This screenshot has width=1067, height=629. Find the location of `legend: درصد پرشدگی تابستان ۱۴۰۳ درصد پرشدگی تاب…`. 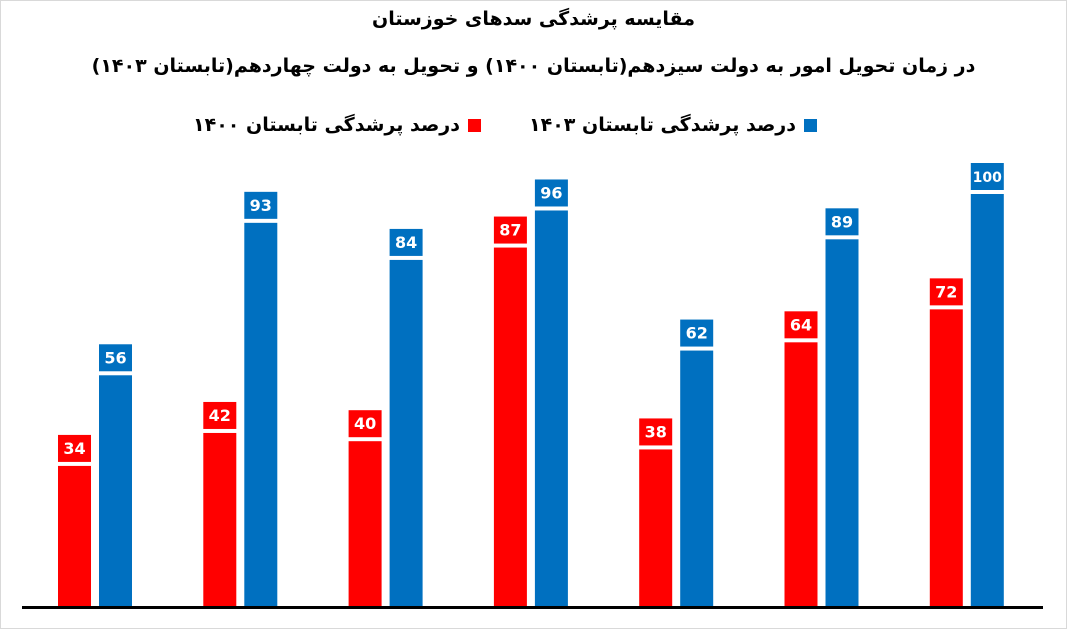

legend: درصد پرشدگی تابستان ۱۴۰۳ درصد پرشدگی تاب… is located at coordinates (505, 125).